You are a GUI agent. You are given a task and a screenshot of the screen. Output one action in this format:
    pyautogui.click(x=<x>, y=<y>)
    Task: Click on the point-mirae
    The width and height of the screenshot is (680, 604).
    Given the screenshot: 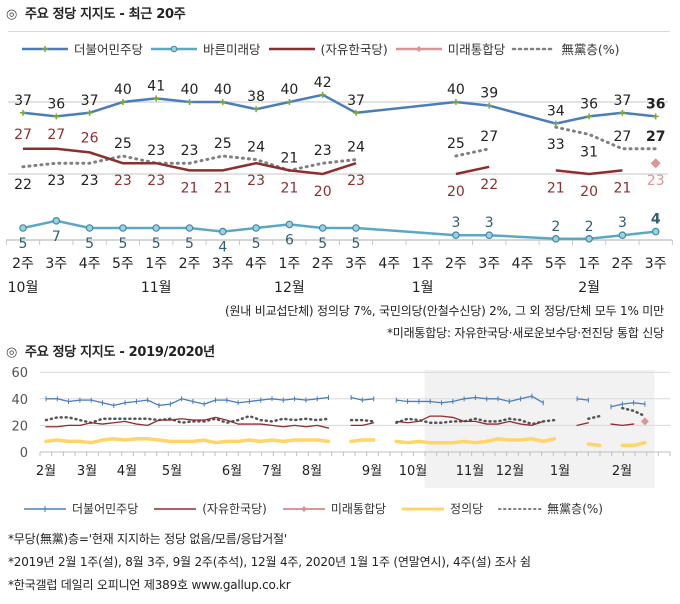 What is the action you would take?
    pyautogui.click(x=655, y=163)
    